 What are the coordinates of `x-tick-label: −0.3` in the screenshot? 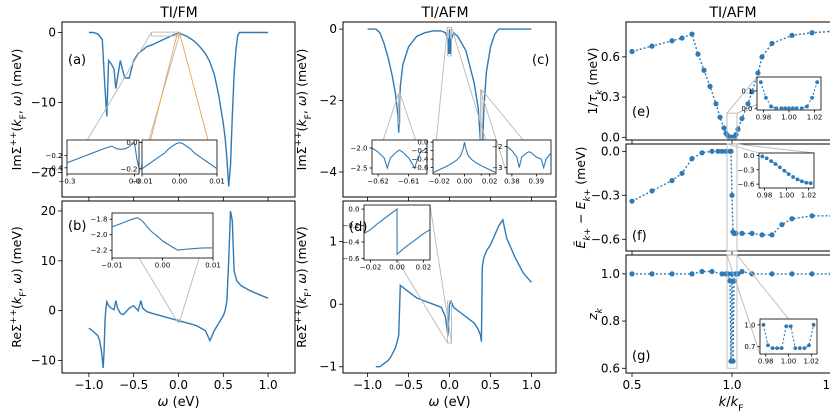 It's located at (67, 182).